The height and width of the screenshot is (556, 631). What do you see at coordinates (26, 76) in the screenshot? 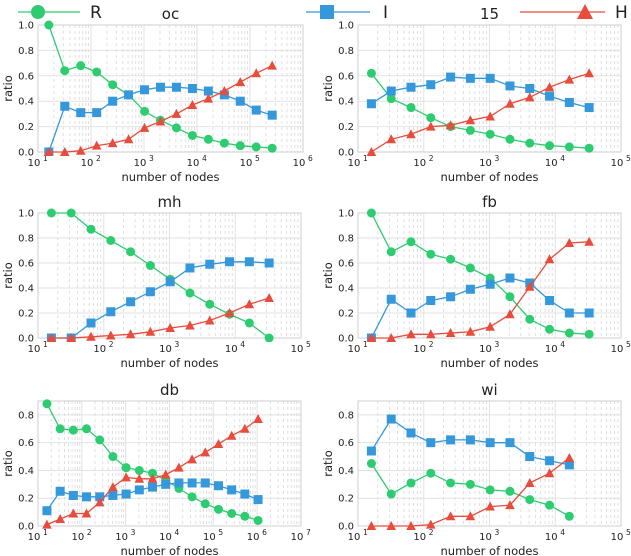
I see `y-tick-label: 0.6` at bounding box center [26, 76].